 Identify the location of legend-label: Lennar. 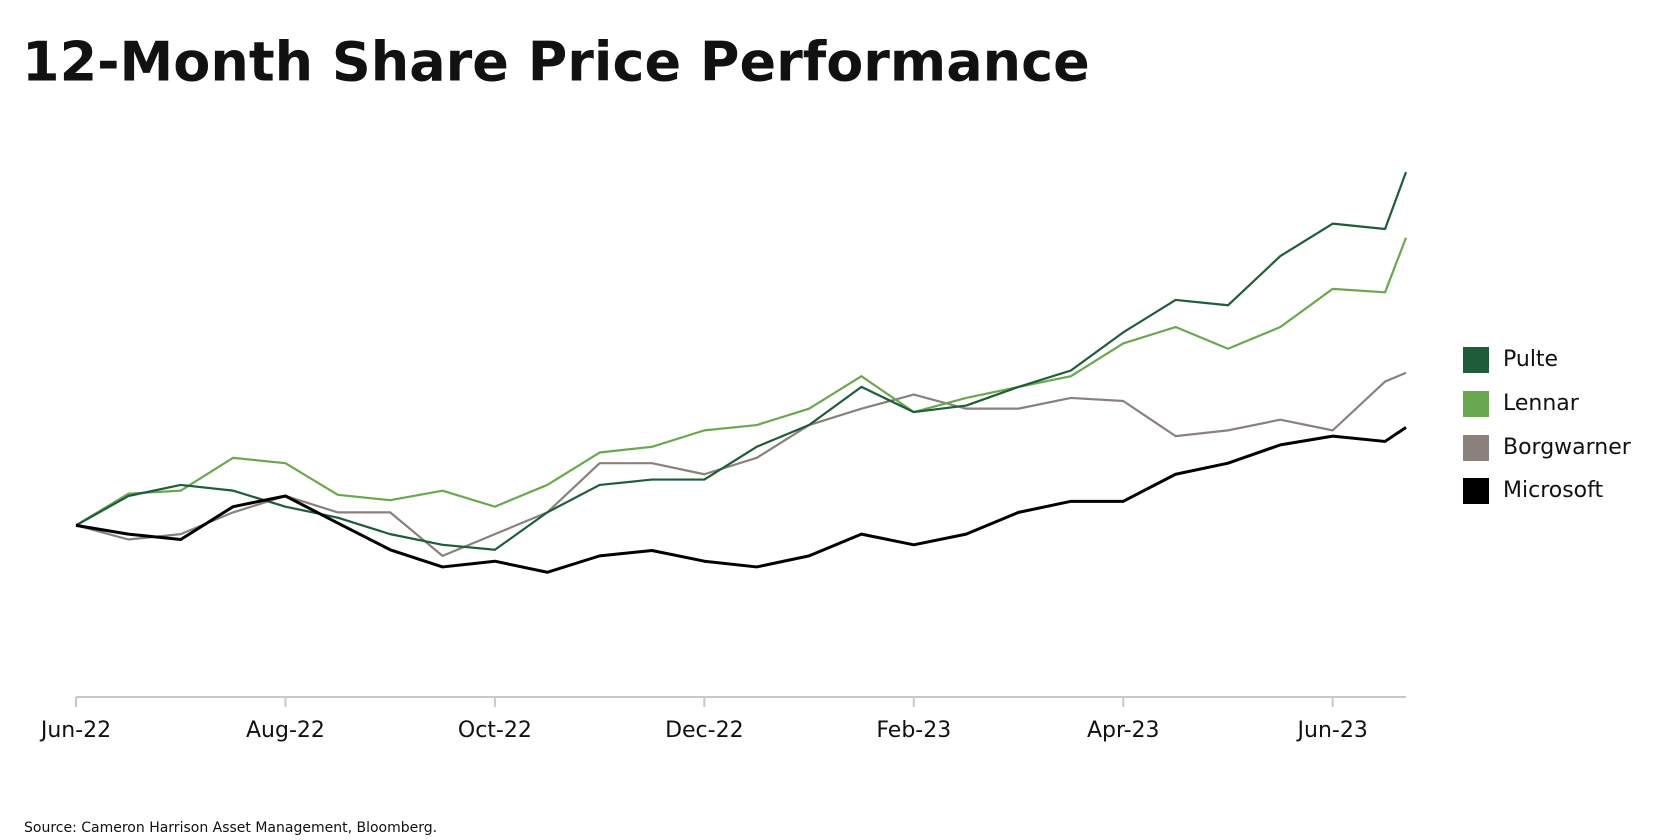
(1541, 403).